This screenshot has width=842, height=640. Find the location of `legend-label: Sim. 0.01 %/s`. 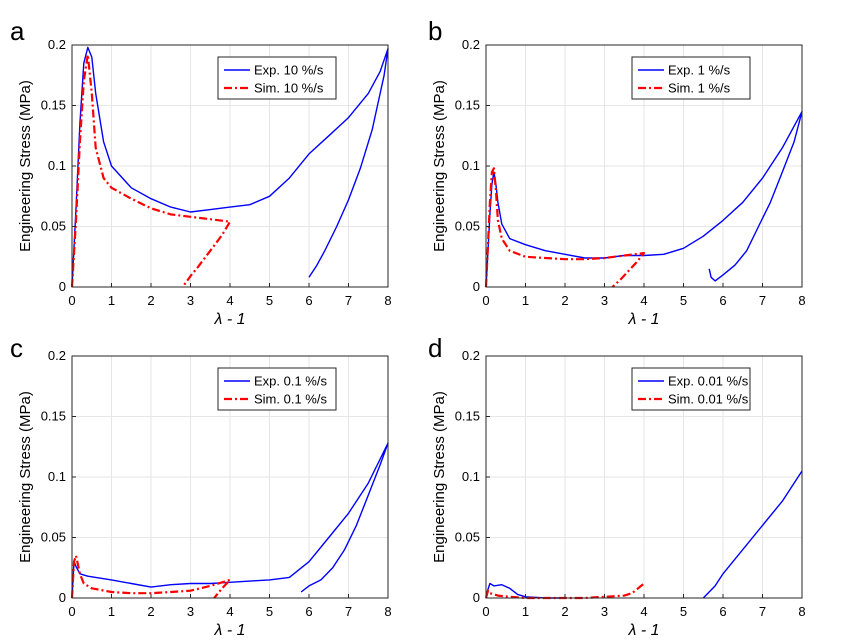

legend-label: Sim. 0.01 %/s is located at coordinates (708, 399).